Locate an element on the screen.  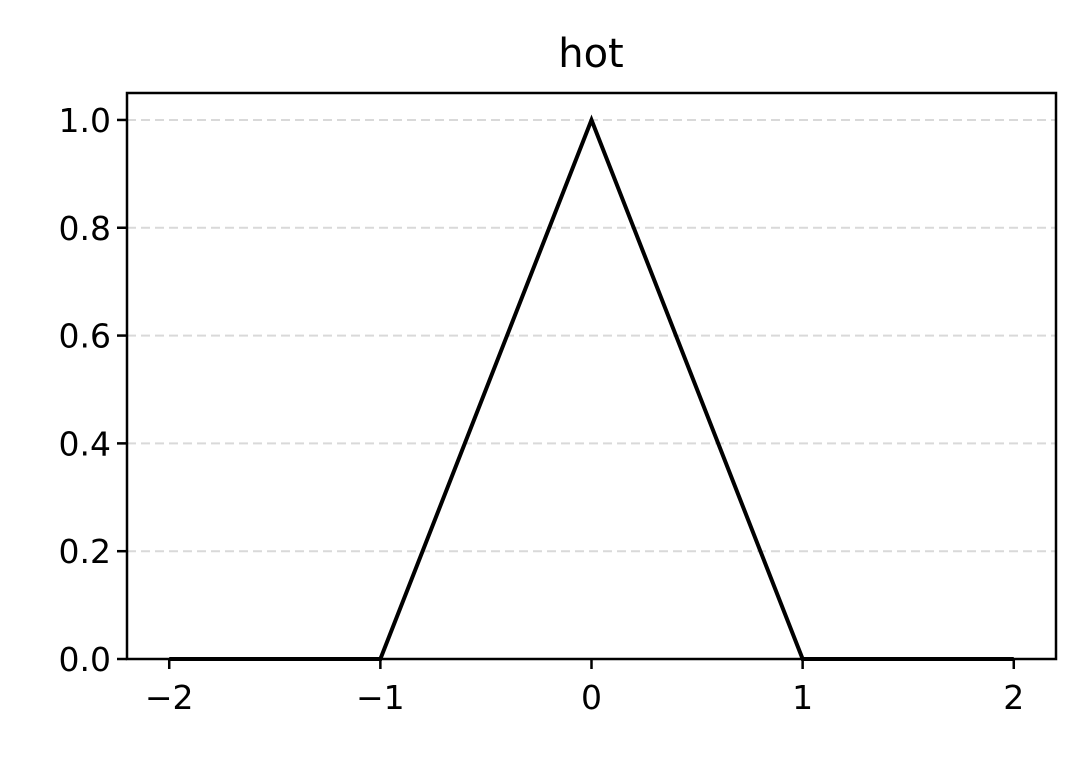
x-tick-label: 0 is located at coordinates (591, 697).